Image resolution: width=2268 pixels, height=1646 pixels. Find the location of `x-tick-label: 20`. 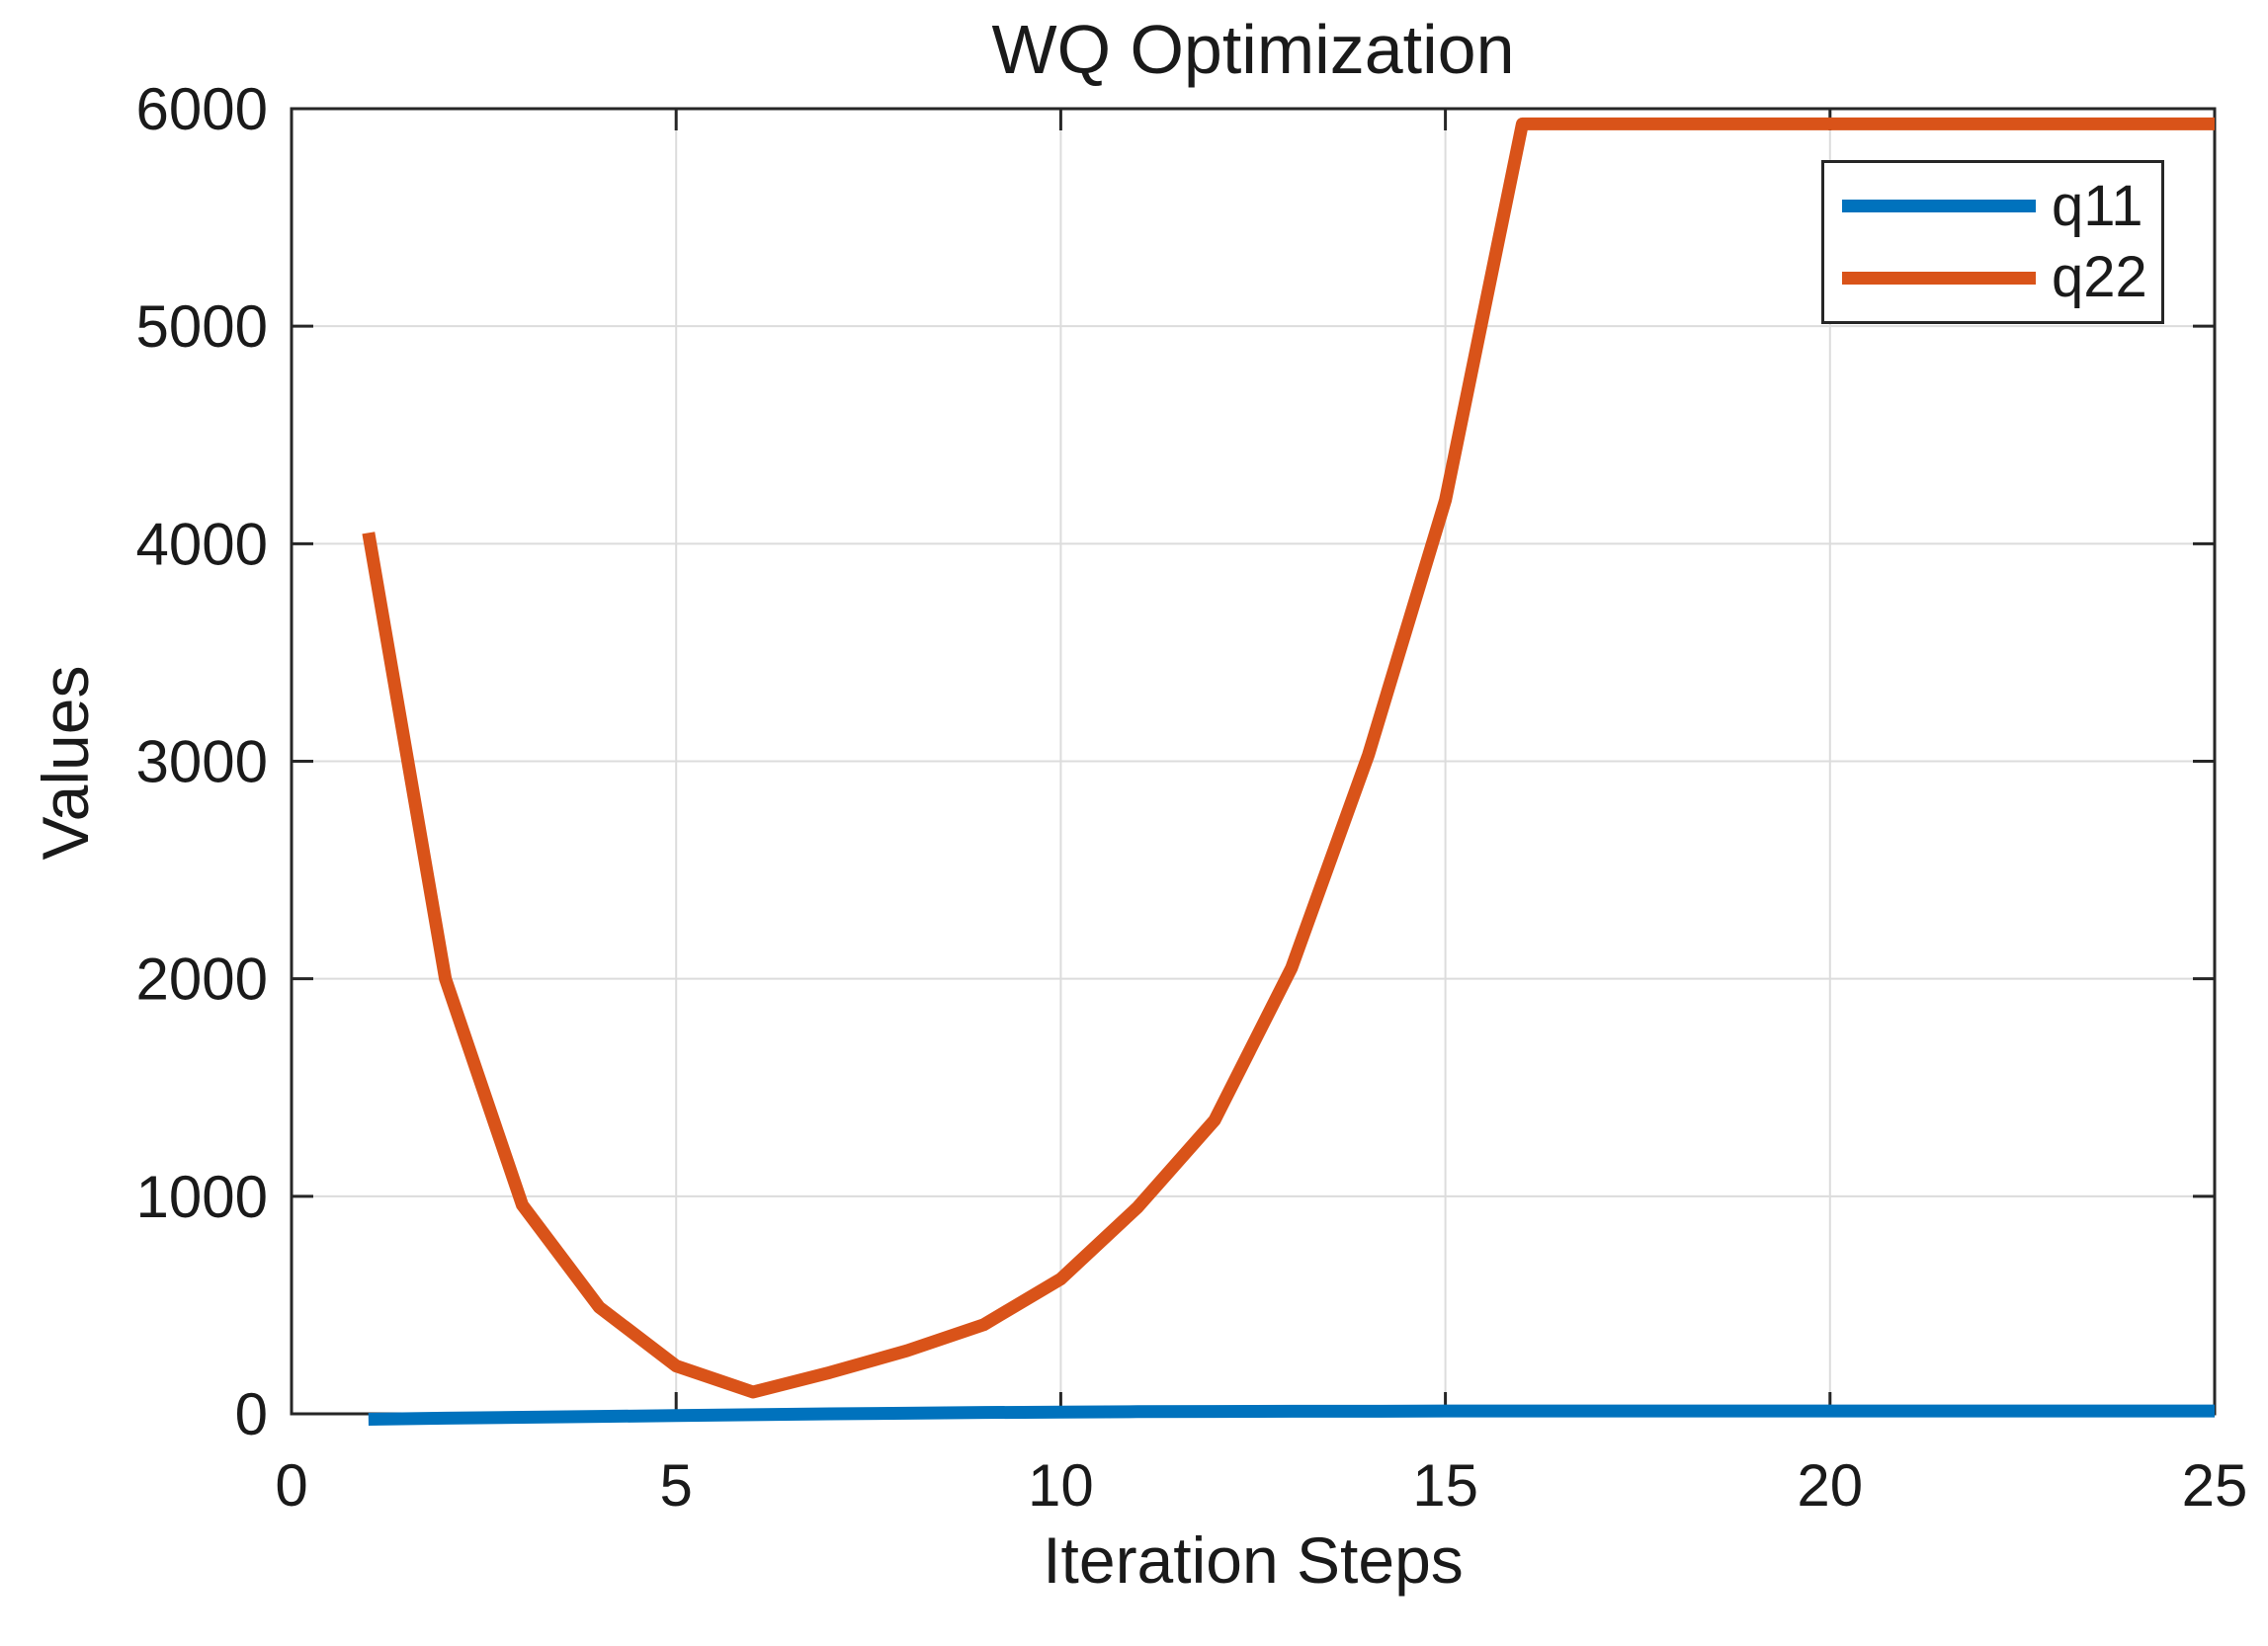

x-tick-label: 20 is located at coordinates (1830, 1485).